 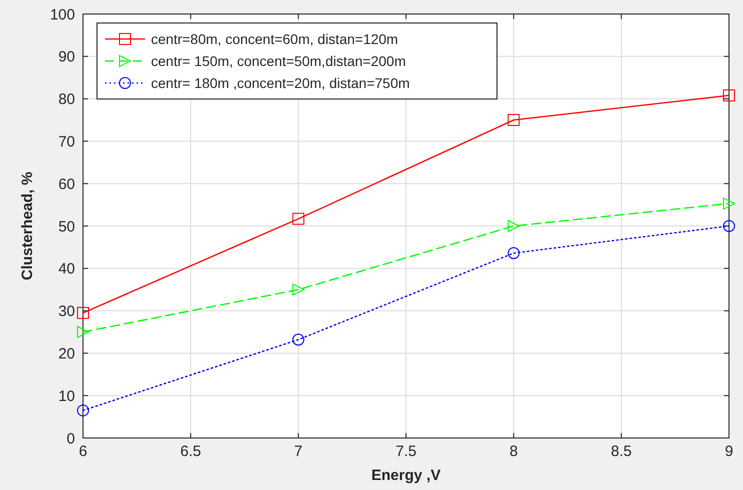 I want to click on x-tick-label: 7, so click(x=298, y=451).